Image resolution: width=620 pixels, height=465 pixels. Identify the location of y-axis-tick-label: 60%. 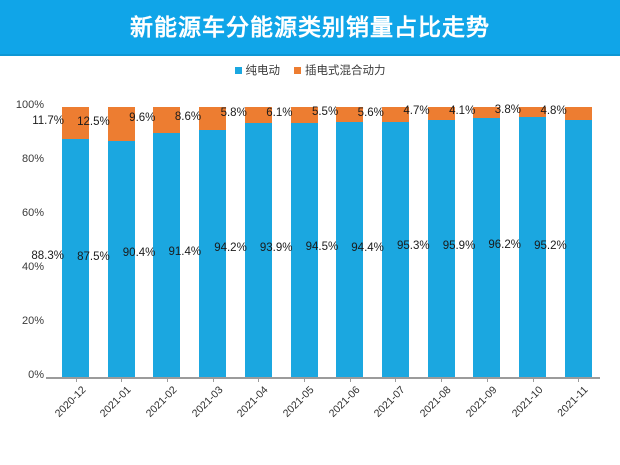
(32, 213).